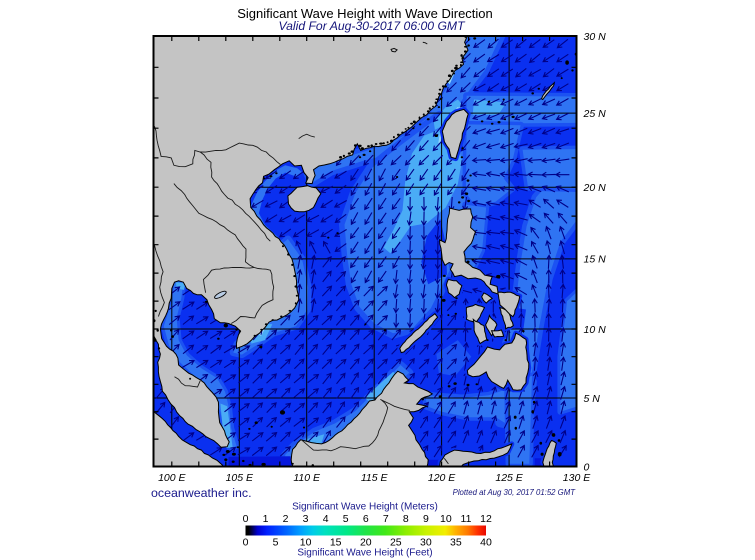  I want to click on svg-text: 30, so click(426, 543).